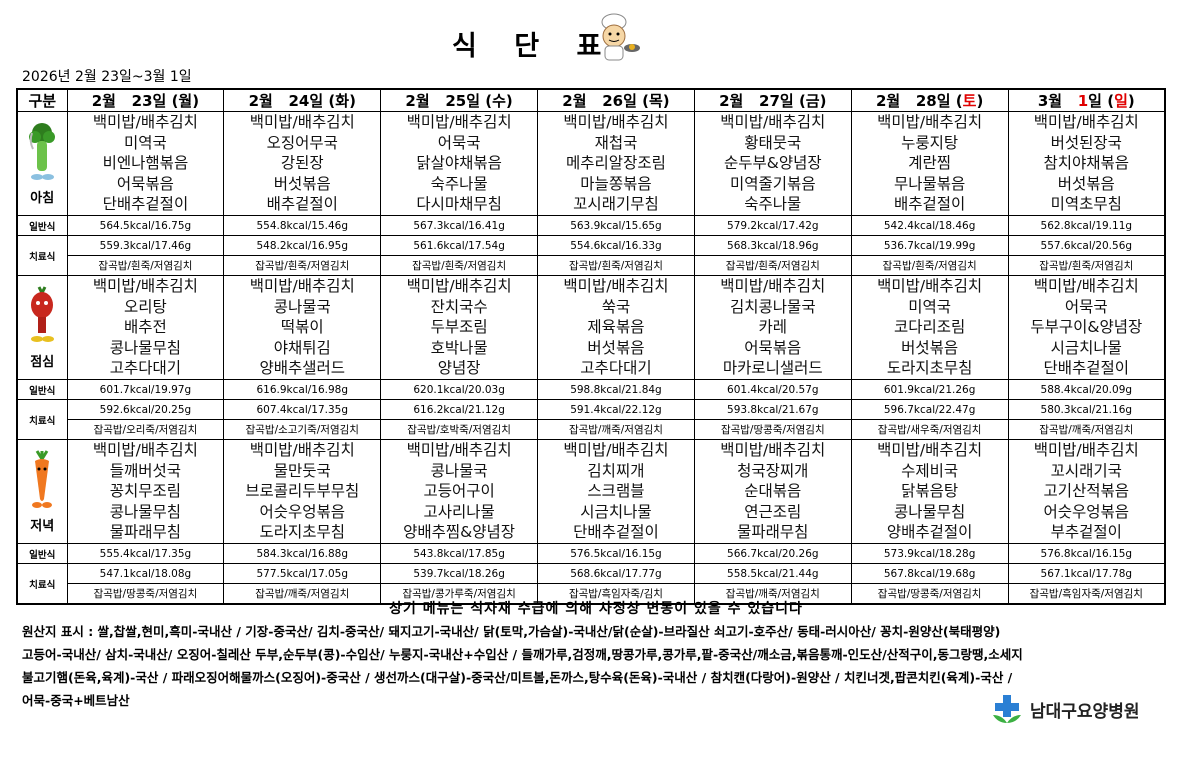 The width and height of the screenshot is (1192, 766). What do you see at coordinates (299, 101) in the screenshot?
I see `date: 24` at bounding box center [299, 101].